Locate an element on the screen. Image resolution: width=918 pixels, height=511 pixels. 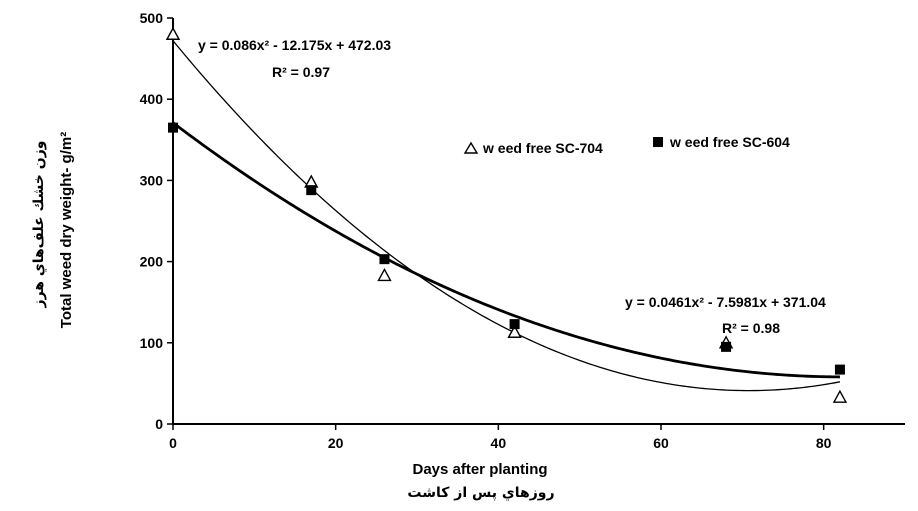
x-tick-label: 0 is located at coordinates (173, 443).